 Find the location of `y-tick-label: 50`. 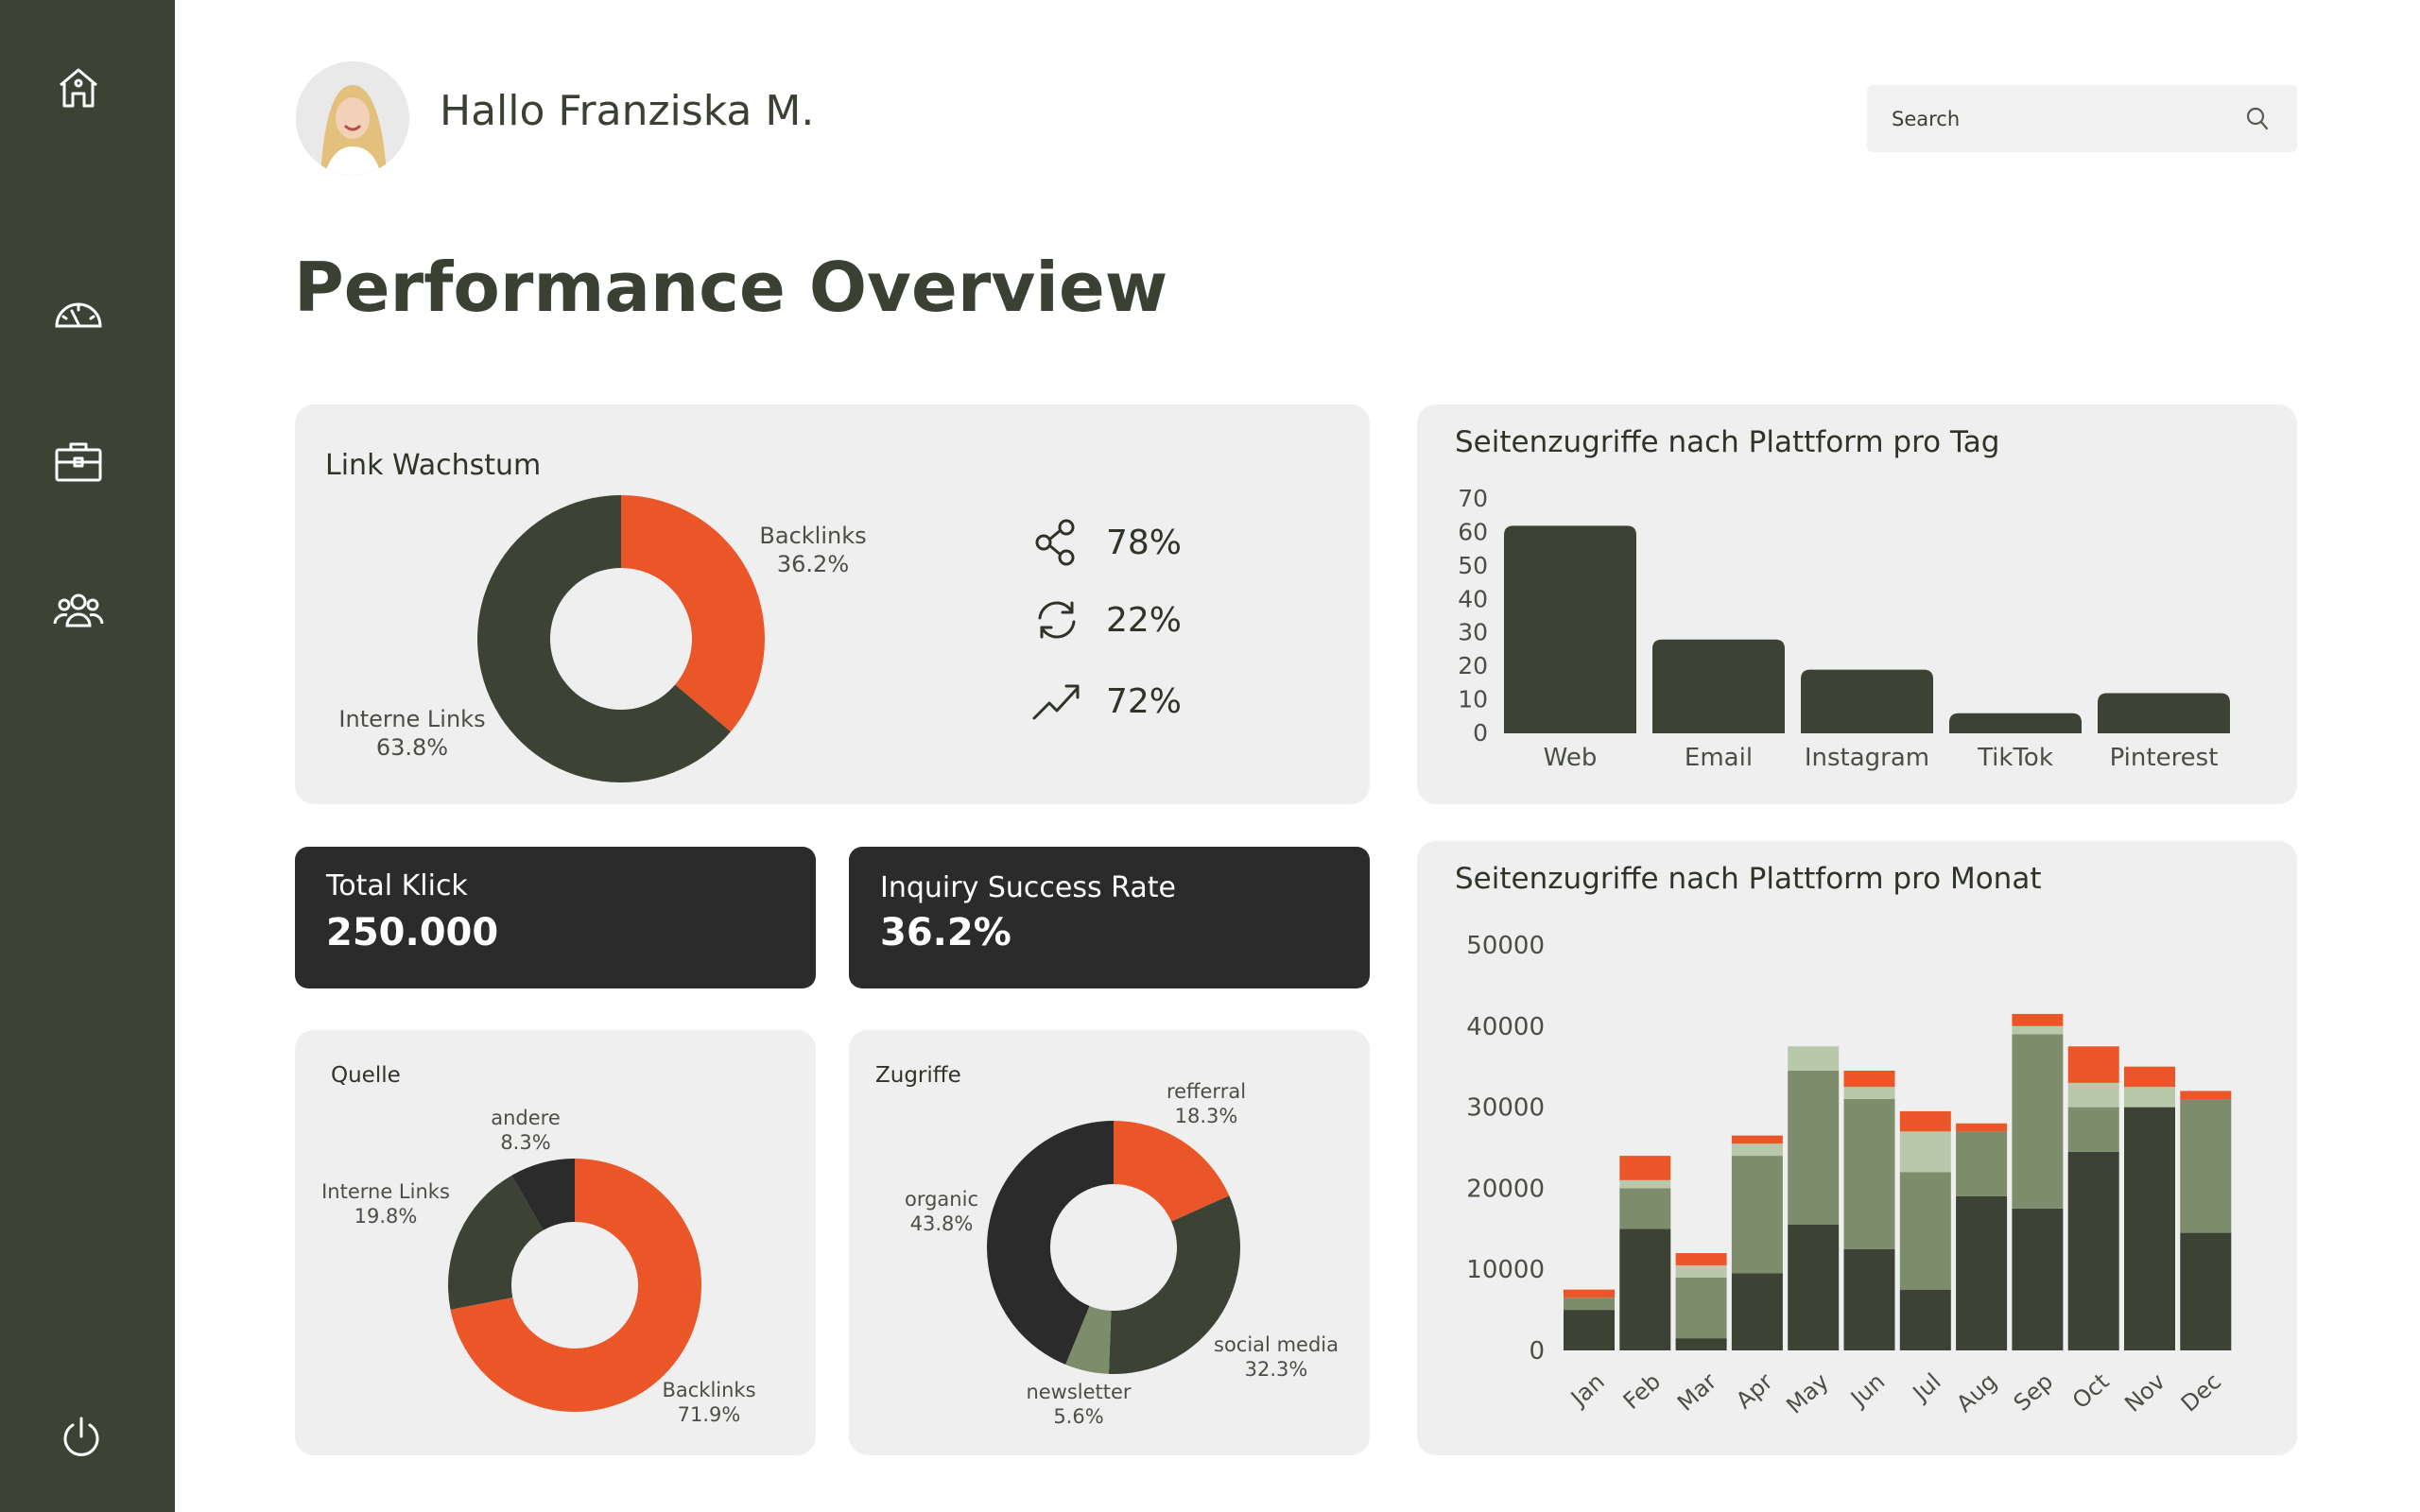

y-tick-label: 50 is located at coordinates (1473, 565).